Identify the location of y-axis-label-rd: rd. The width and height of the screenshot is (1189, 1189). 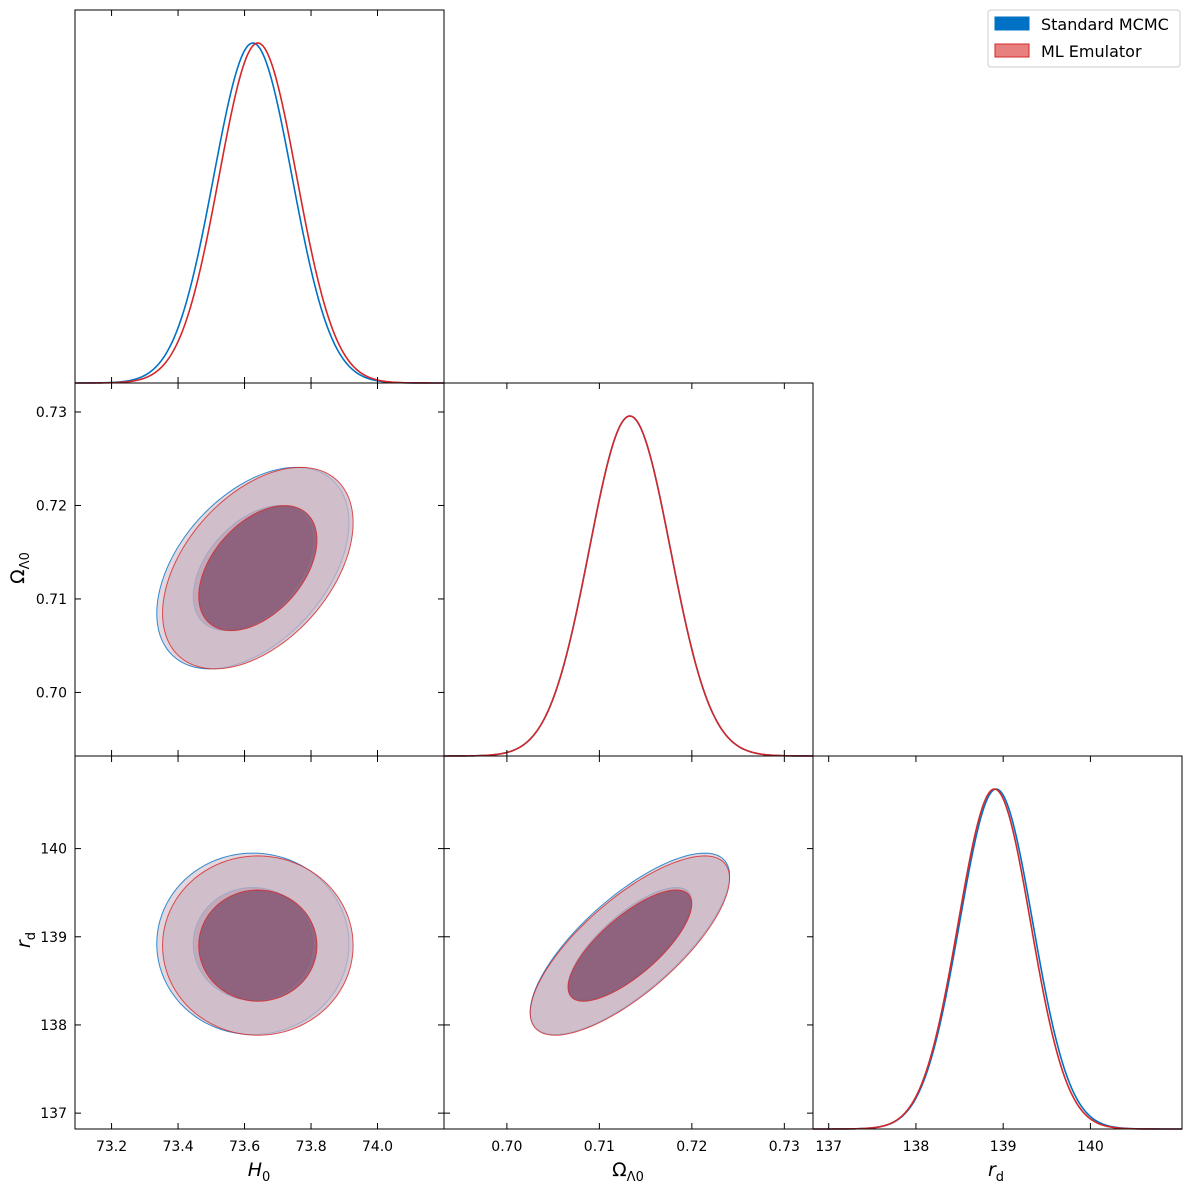
(26, 940).